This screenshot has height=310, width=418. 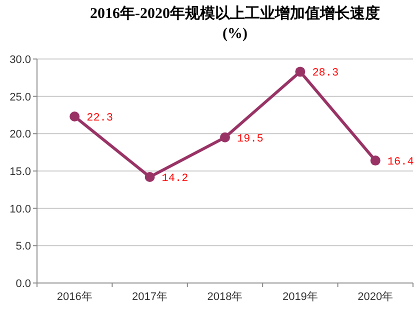 What do you see at coordinates (23, 284) in the screenshot?
I see `y-tick-label: 0.0` at bounding box center [23, 284].